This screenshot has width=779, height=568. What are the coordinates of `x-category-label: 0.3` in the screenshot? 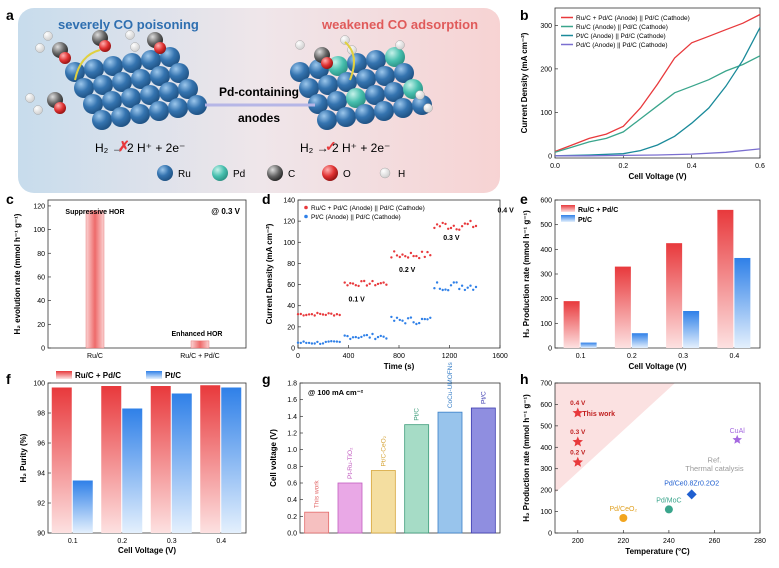 It's located at (683, 356).